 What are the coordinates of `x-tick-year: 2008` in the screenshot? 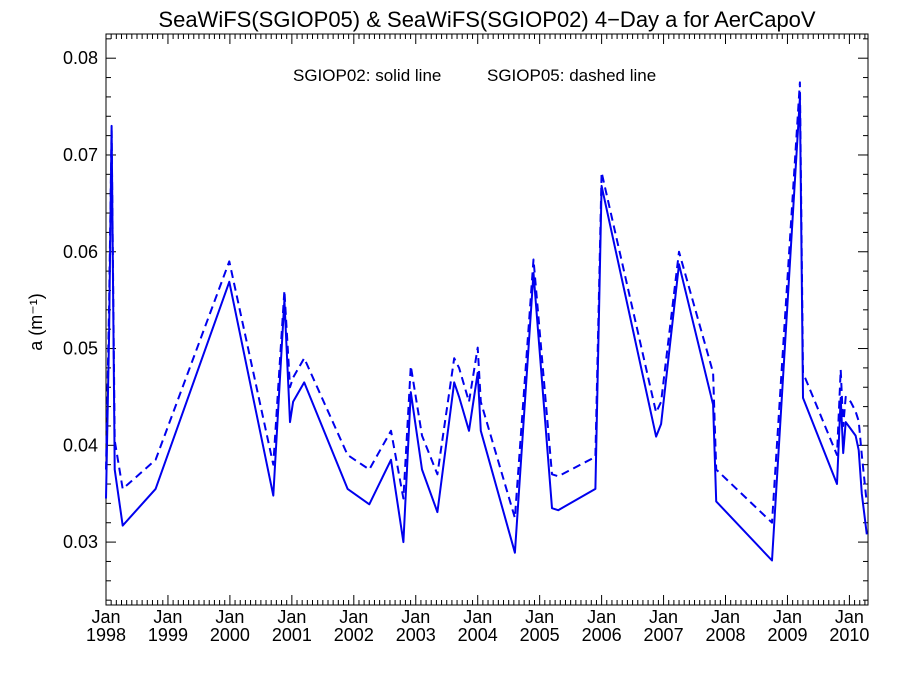 It's located at (725, 635).